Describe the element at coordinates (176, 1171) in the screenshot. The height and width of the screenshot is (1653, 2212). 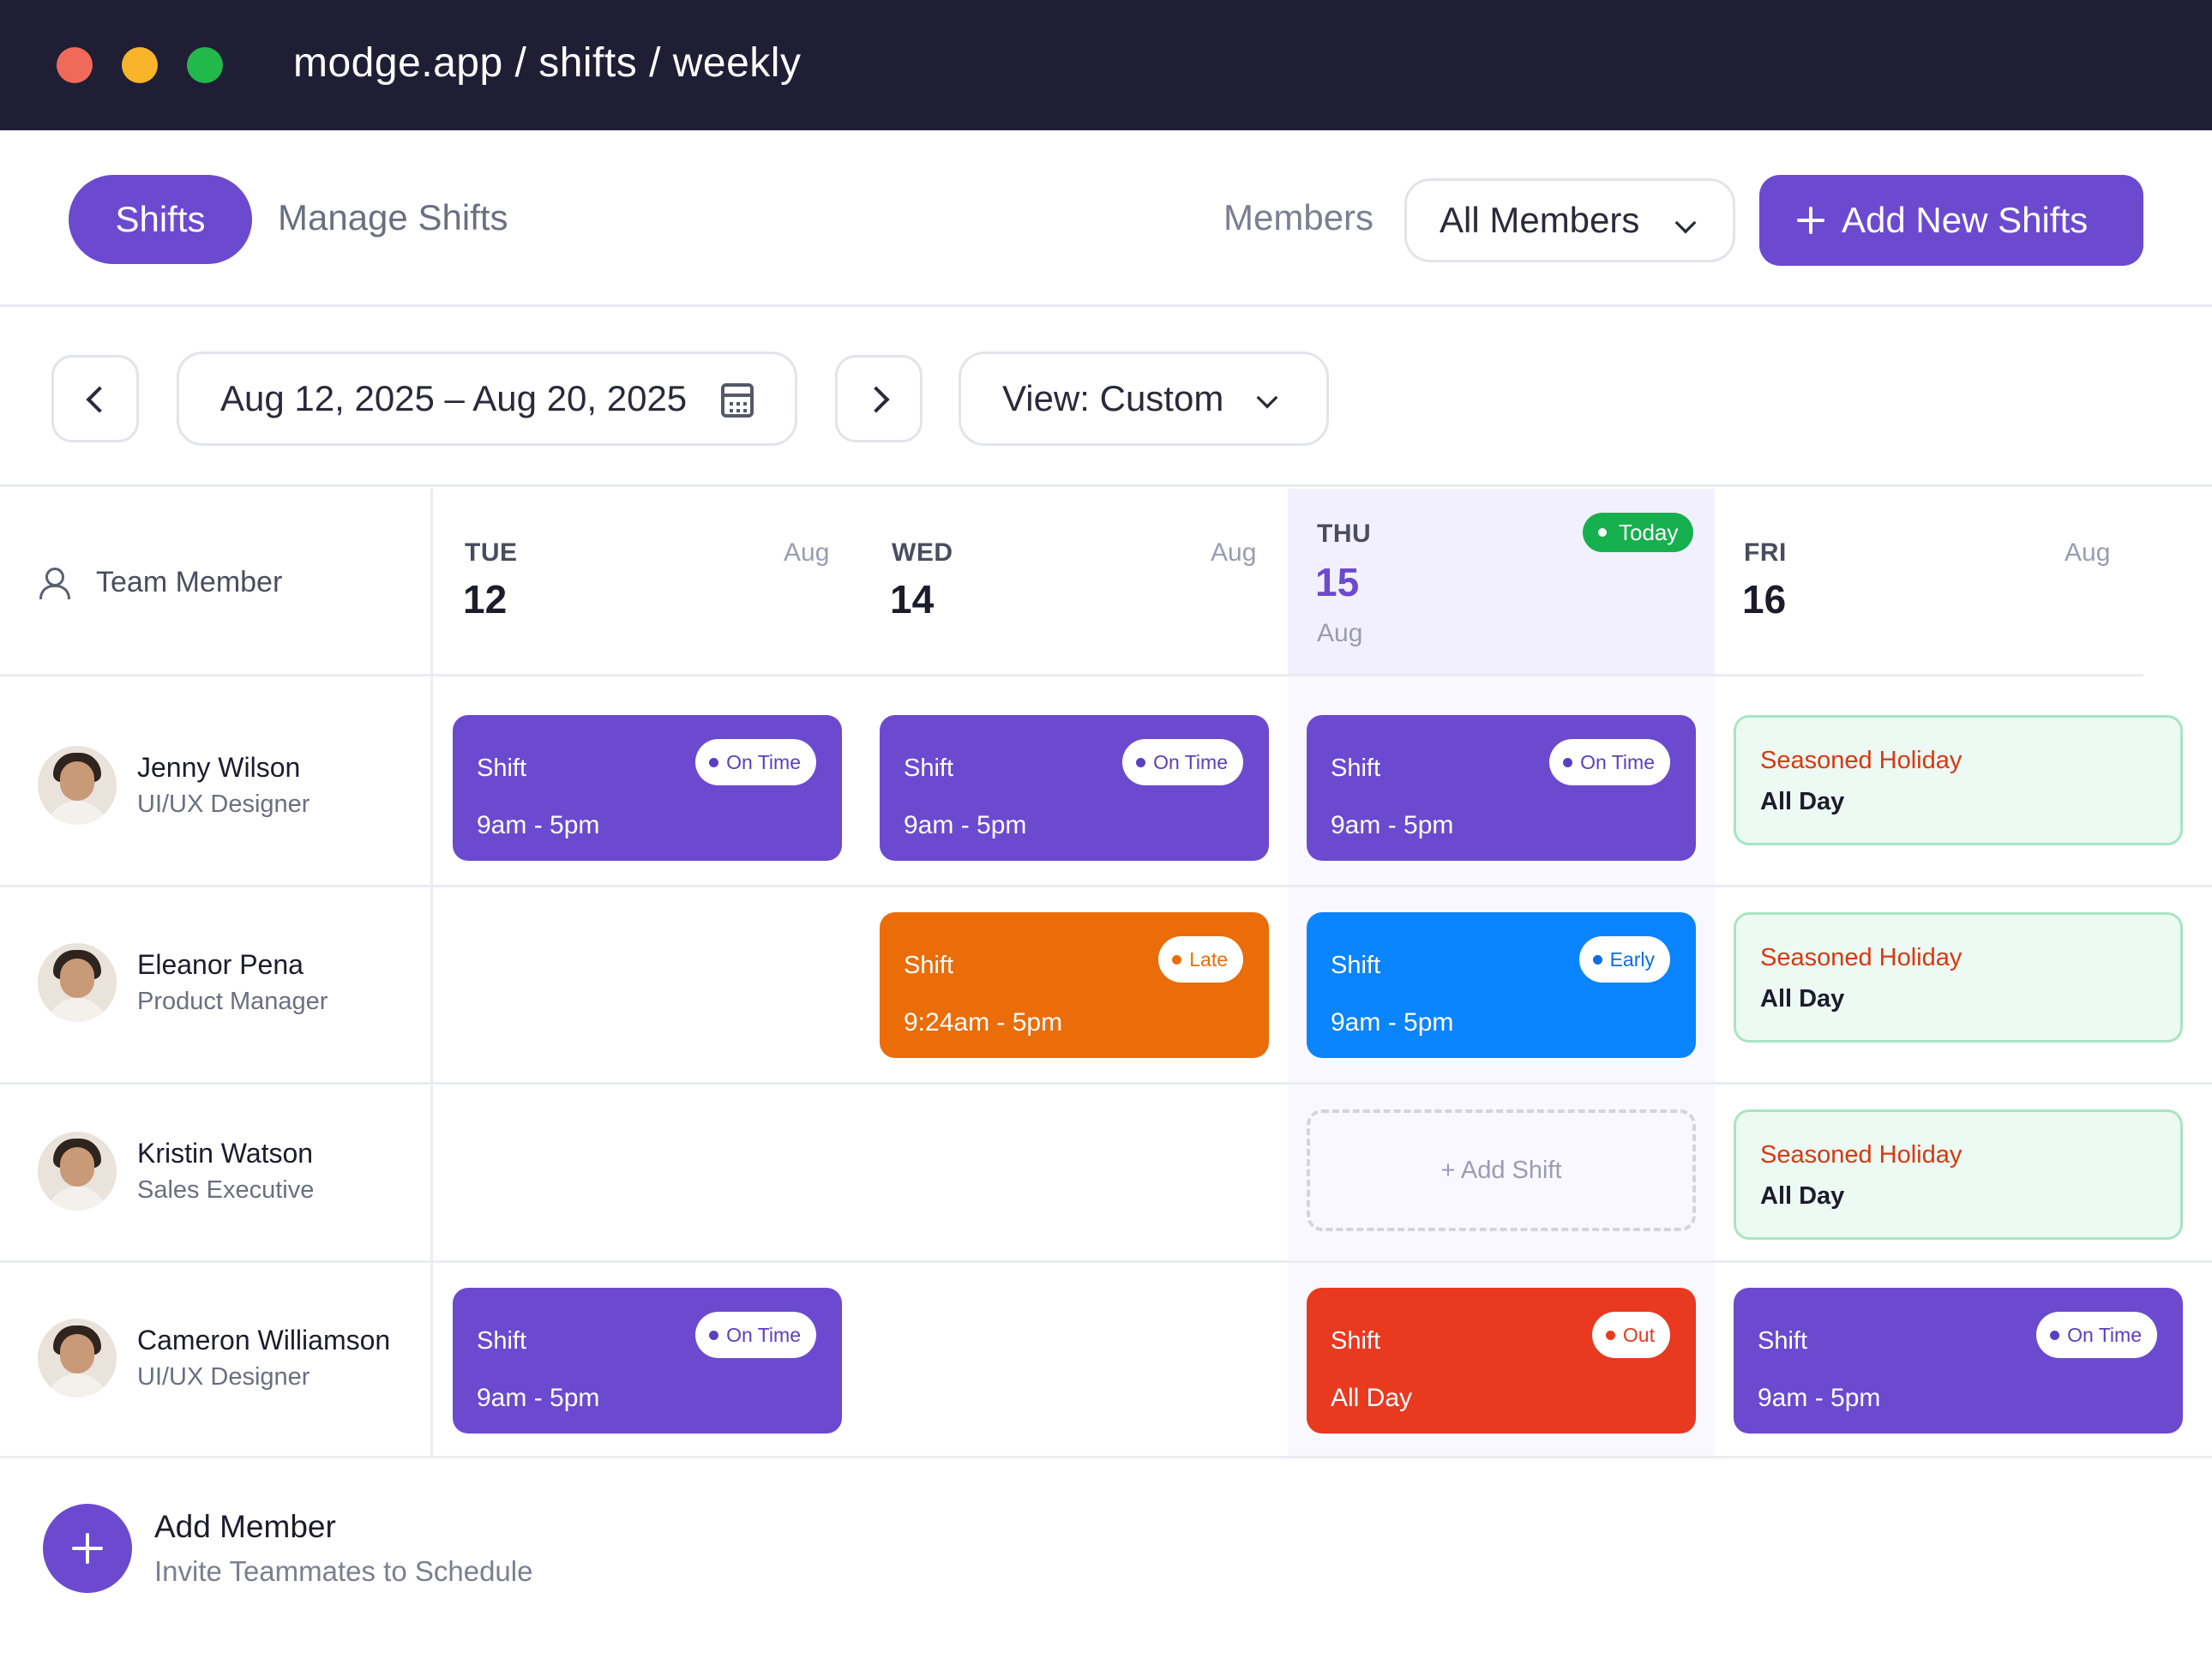
I see `member-row-kristin-watson: Kristin Watson Sales Executive` at that location.